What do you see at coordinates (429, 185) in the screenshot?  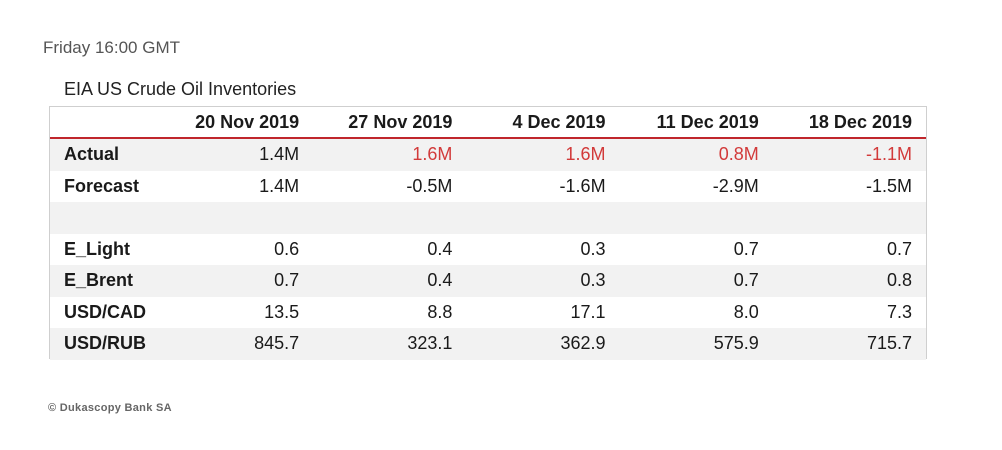 I see `table-cell: -0.5M` at bounding box center [429, 185].